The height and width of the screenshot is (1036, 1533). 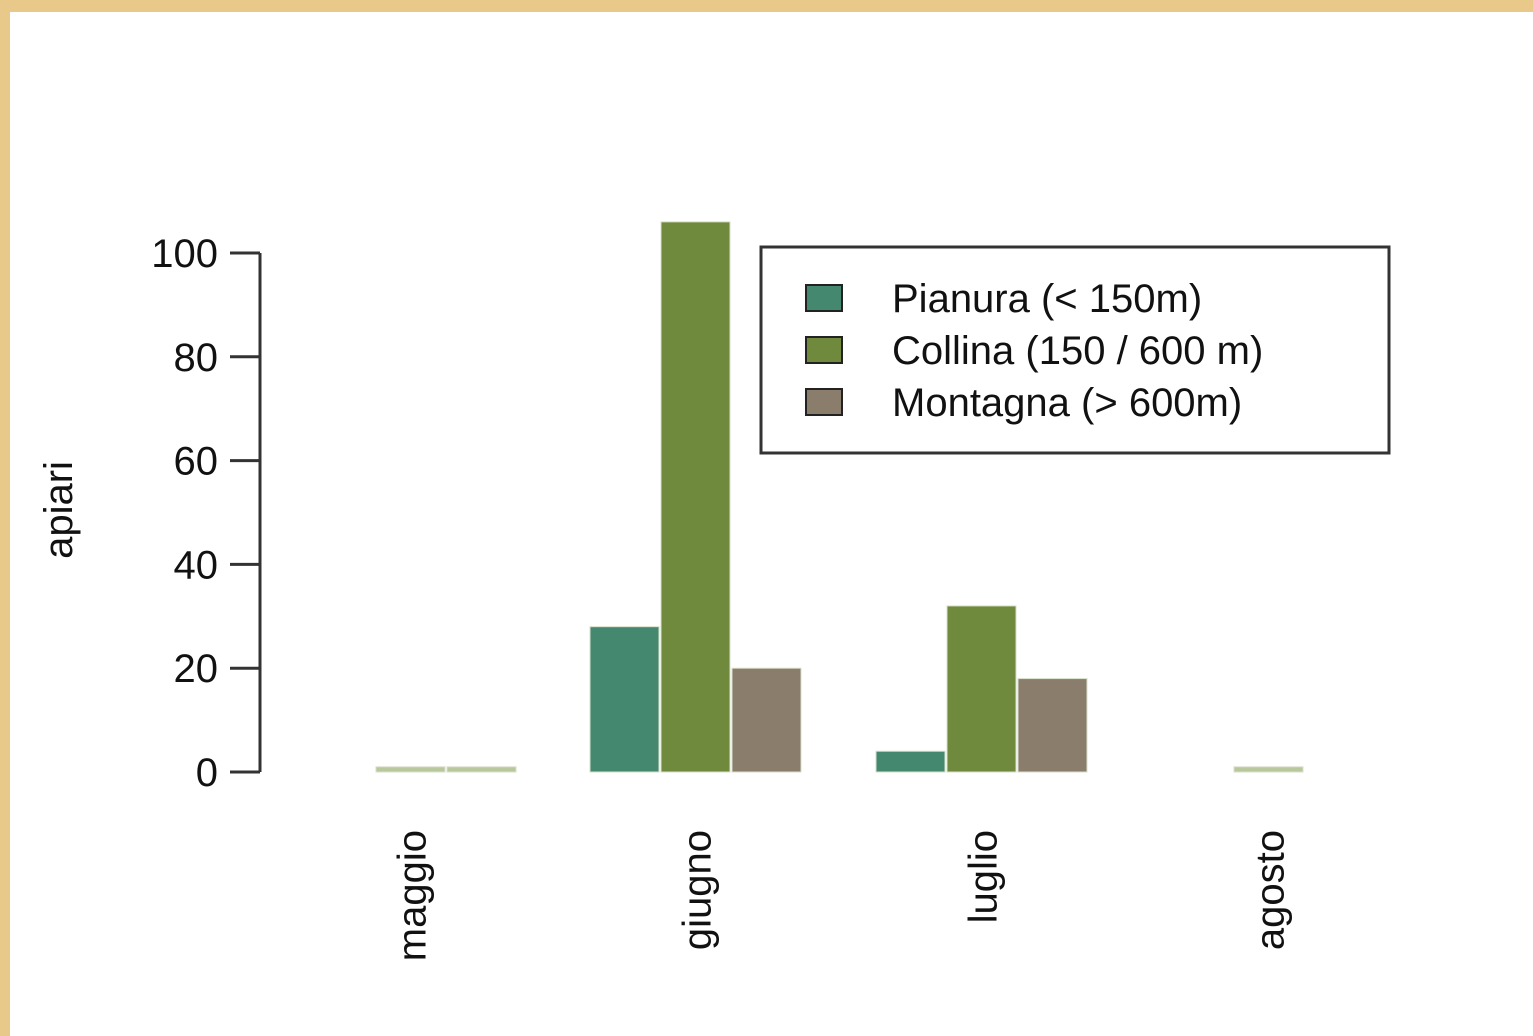 I want to click on x-tick-label-luglio: luglio, so click(x=984, y=876).